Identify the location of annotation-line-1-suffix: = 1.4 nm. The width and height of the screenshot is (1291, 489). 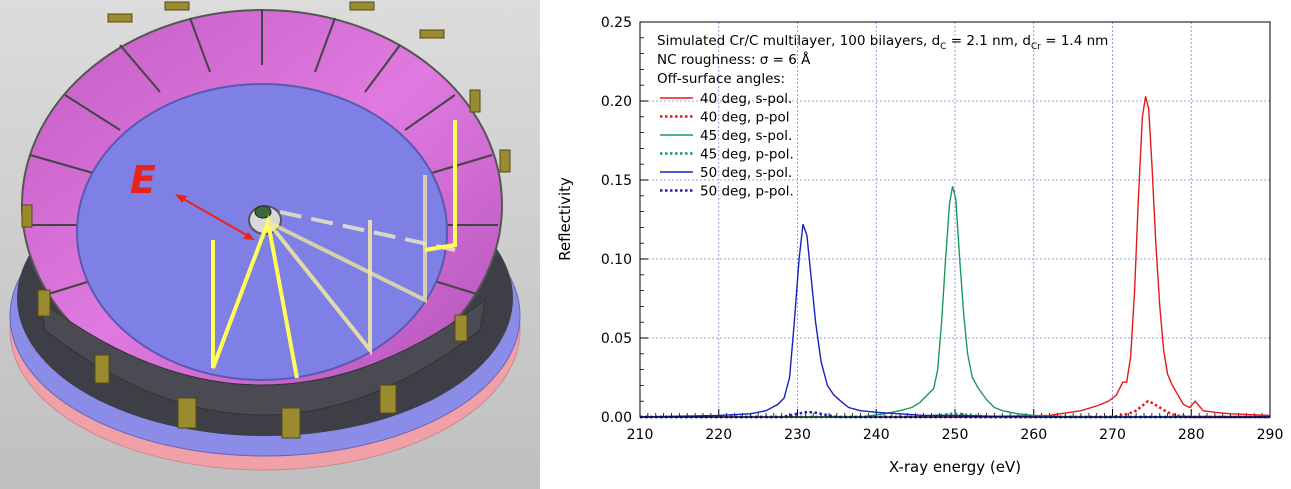
(1074, 41).